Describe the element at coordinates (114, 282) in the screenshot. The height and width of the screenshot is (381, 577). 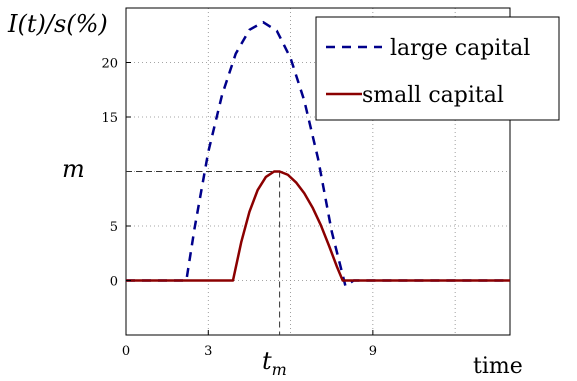
I see `y-tick-label: 0` at that location.